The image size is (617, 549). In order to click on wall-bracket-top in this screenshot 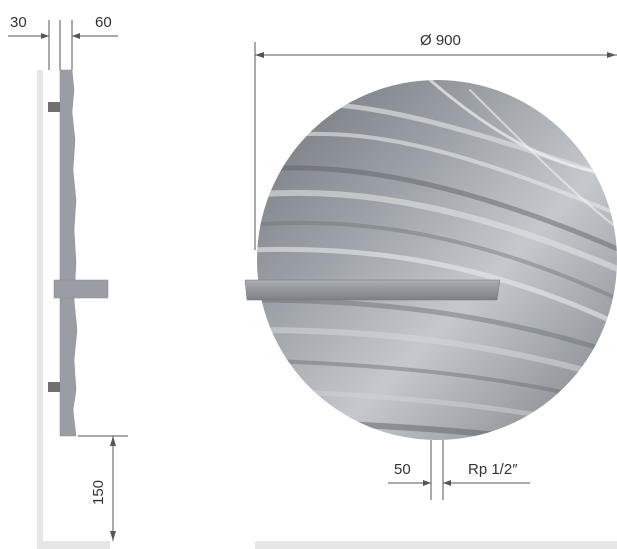, I will do `click(54, 107)`.